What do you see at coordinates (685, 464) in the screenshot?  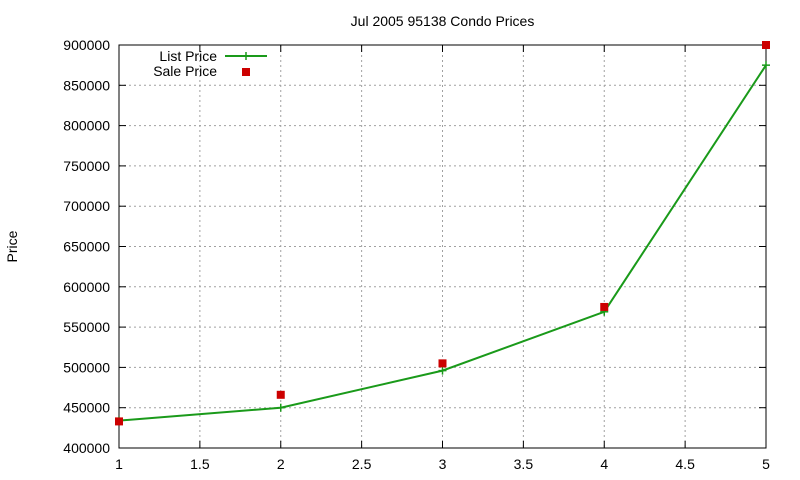 I see `x-tick-label: 4.5` at bounding box center [685, 464].